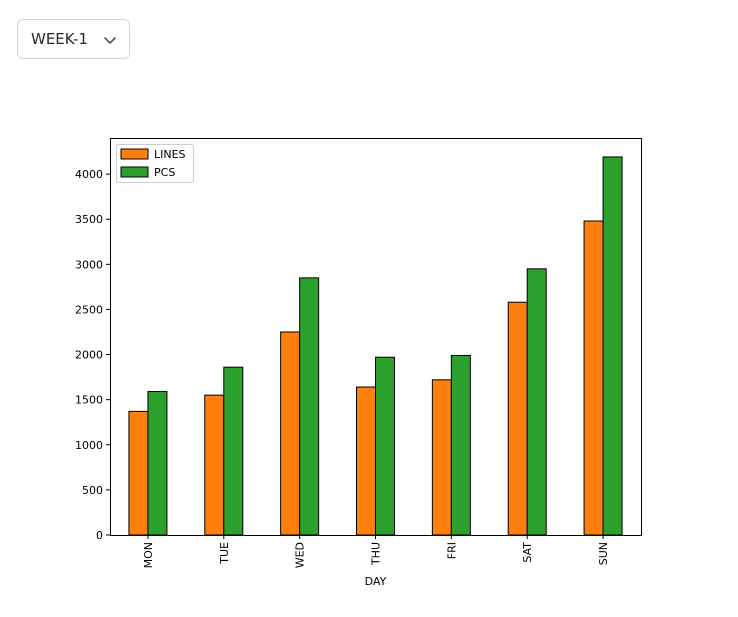  Describe the element at coordinates (517, 418) in the screenshot. I see `bar-lines-sat` at that location.